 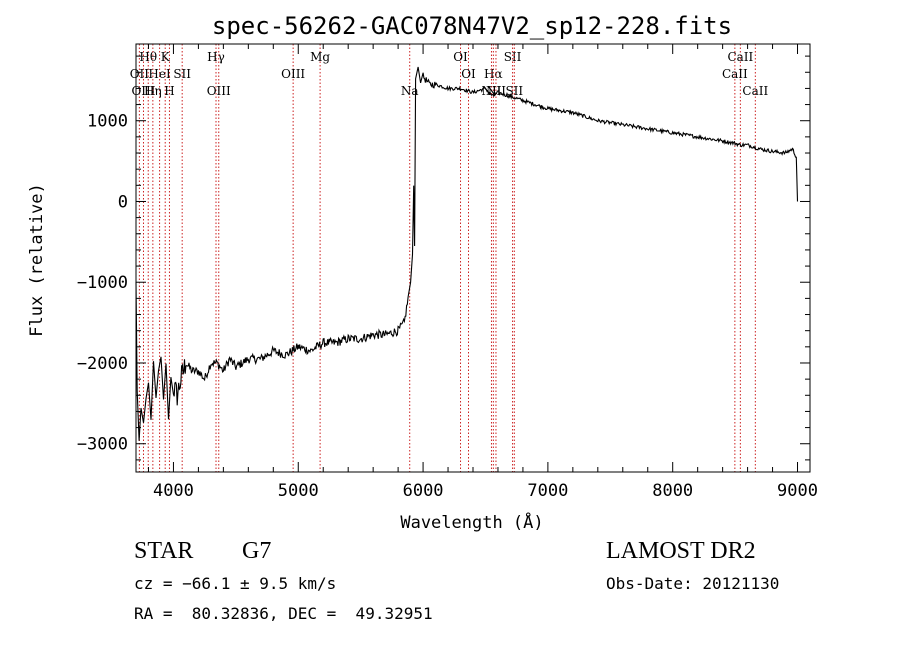 I want to click on y-tick-label: 0, so click(x=123, y=202).